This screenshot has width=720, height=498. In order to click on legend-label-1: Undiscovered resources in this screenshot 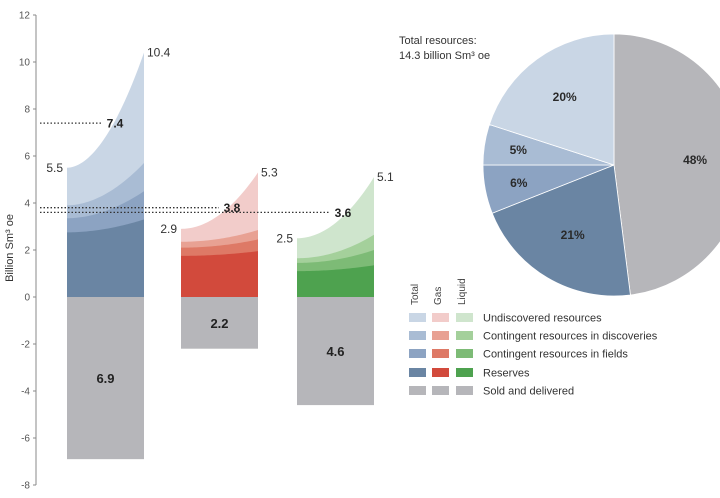, I will do `click(542, 319)`.